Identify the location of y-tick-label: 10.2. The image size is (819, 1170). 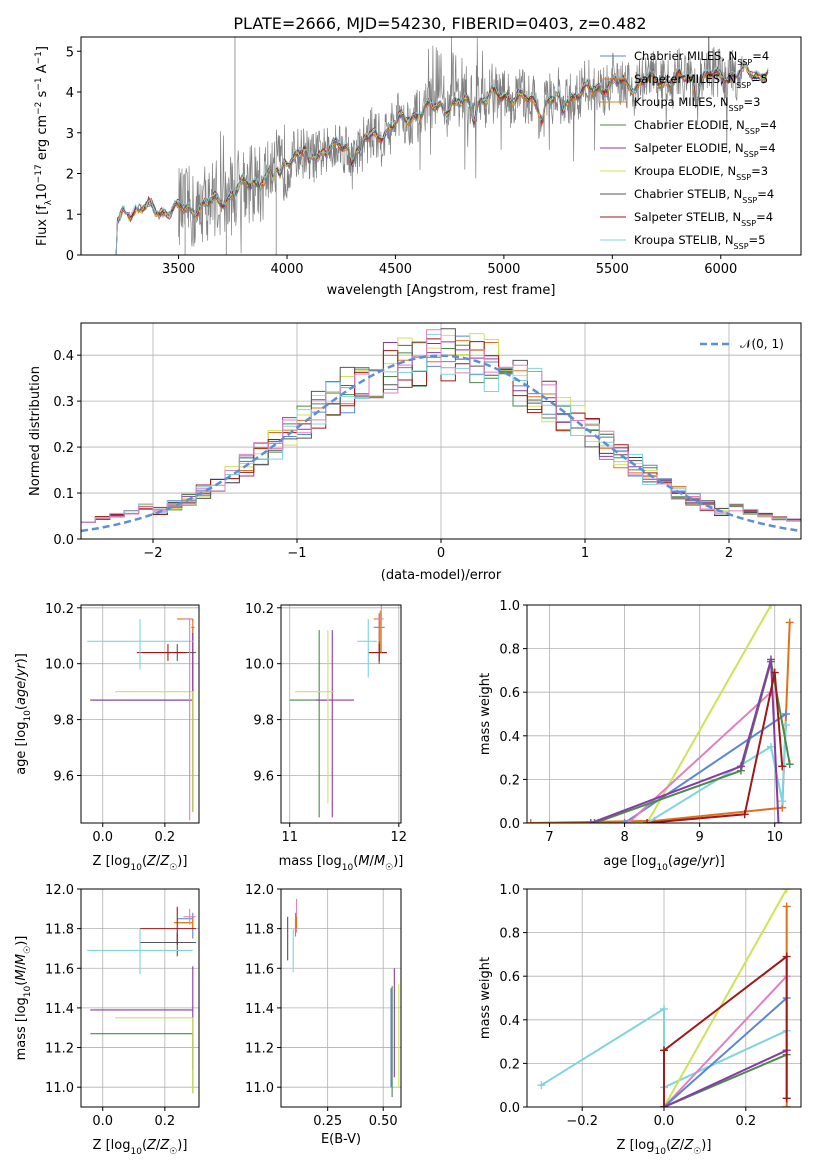
(259, 609).